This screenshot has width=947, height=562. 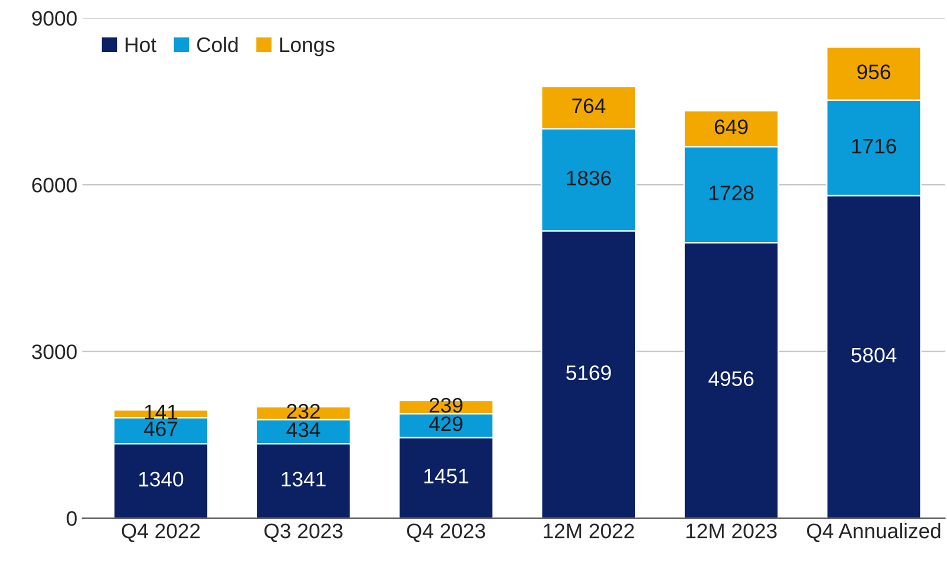 I want to click on data-label: 956, so click(x=873, y=72).